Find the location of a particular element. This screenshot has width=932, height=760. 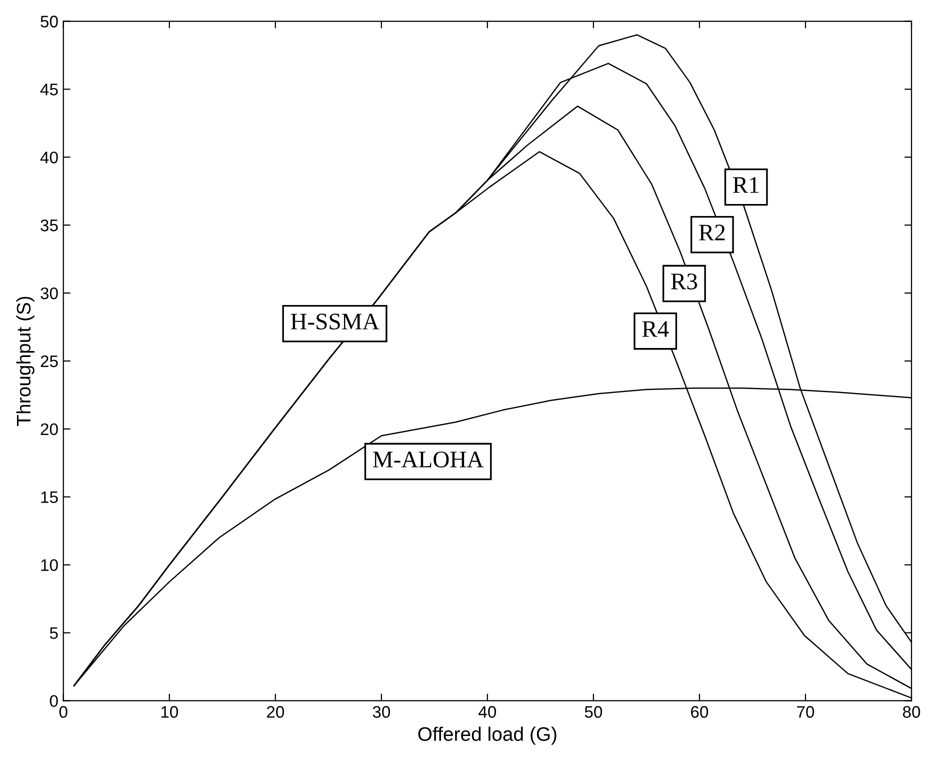

series-label: M-ALOHA is located at coordinates (428, 460).